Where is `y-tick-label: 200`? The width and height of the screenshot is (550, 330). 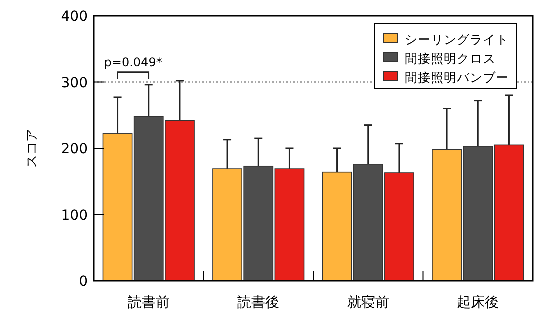
y-tick-label: 200 is located at coordinates (74, 150).